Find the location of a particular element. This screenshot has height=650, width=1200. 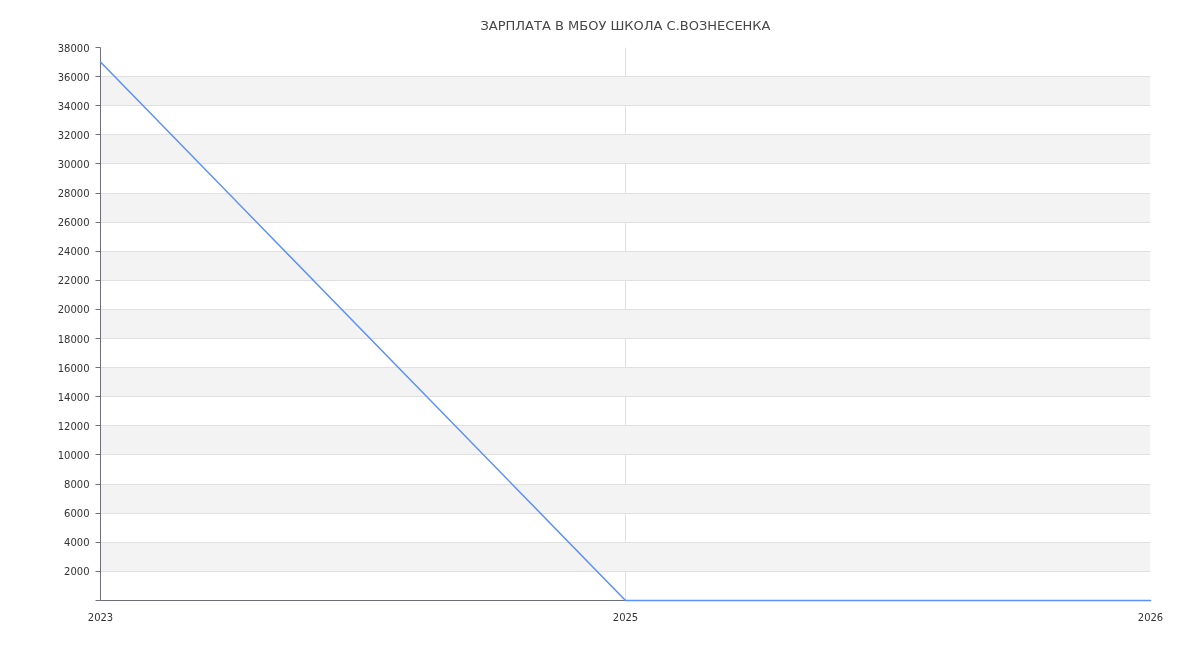

y-tick-label: 36000 is located at coordinates (73, 77).